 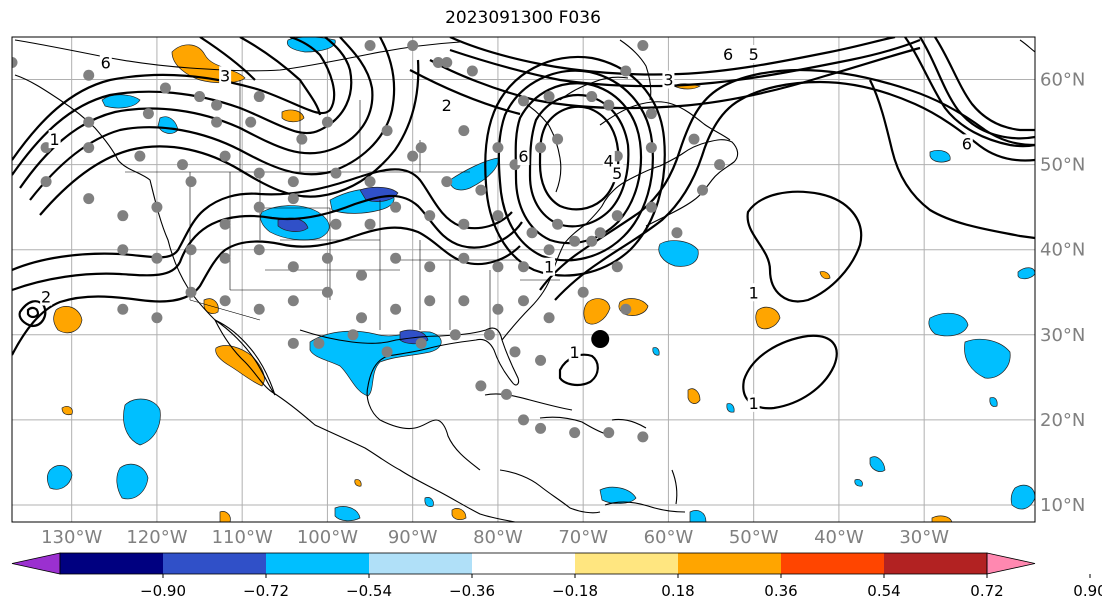 What do you see at coordinates (523, 18) in the screenshot?
I see `map-title: 2023091300 F036` at bounding box center [523, 18].